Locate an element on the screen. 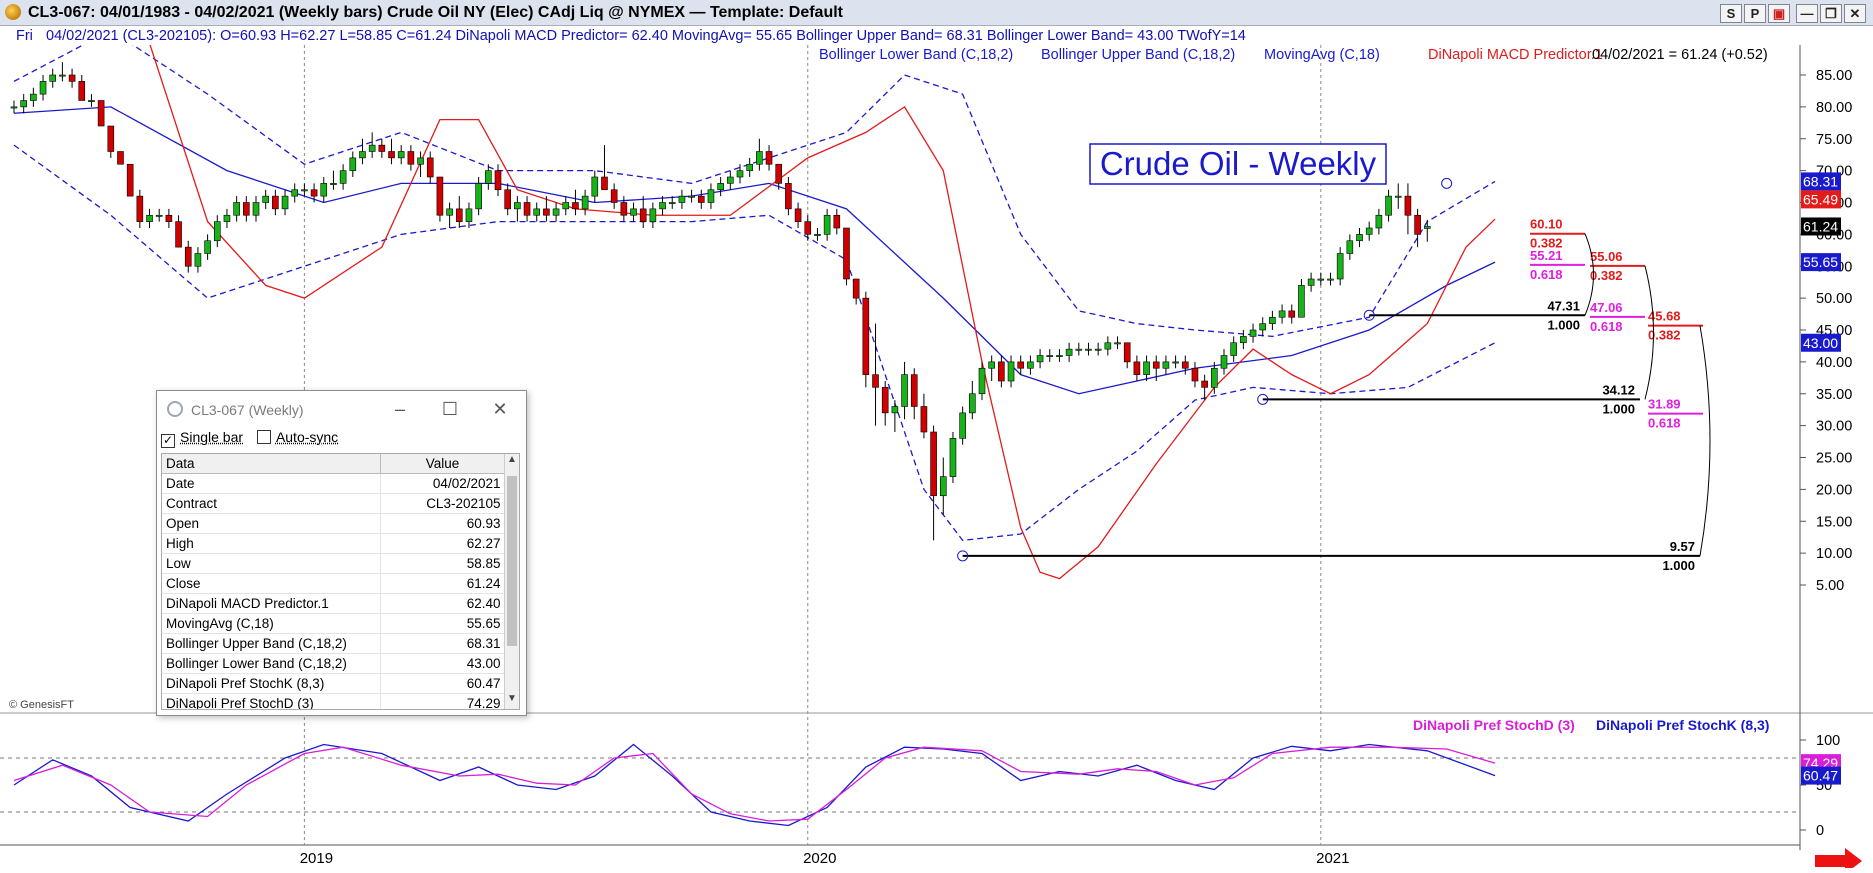 Image resolution: width=1873 pixels, height=873 pixels. data-window-minimize-button: – is located at coordinates (399, 409).